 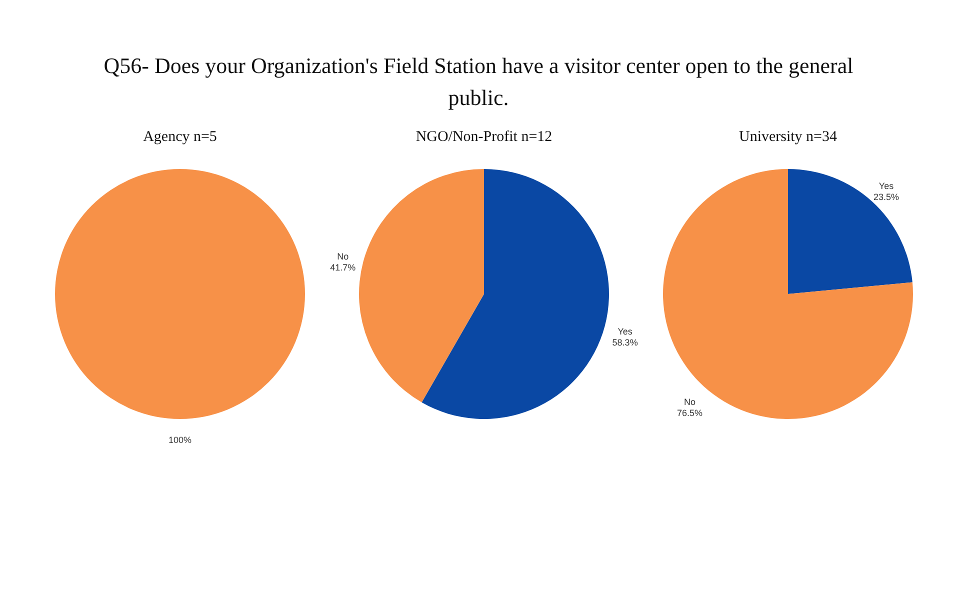 I want to click on text: Q56- Does your Organization's Field Station have a visitor center open to the general public., so click(x=478, y=82).